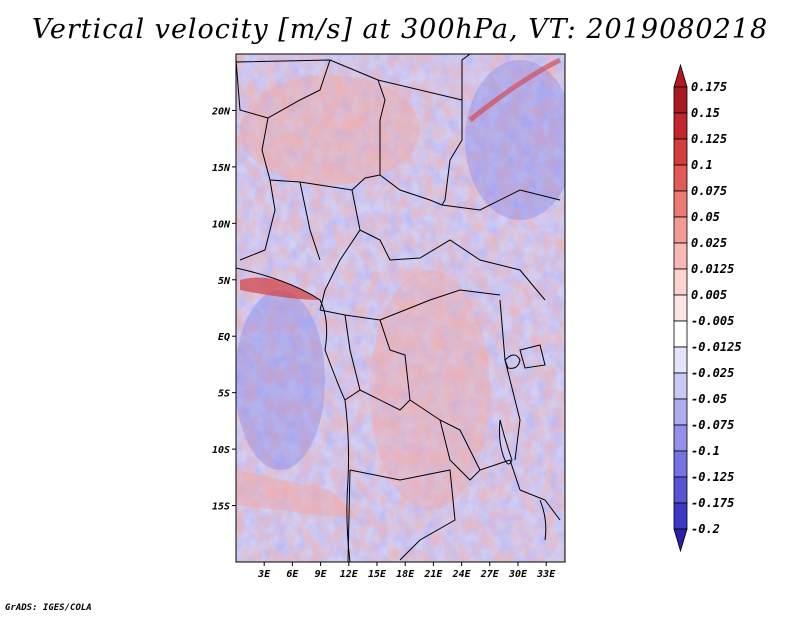 The height and width of the screenshot is (618, 800). What do you see at coordinates (433, 574) in the screenshot?
I see `lon-tick-label: 21E` at bounding box center [433, 574].